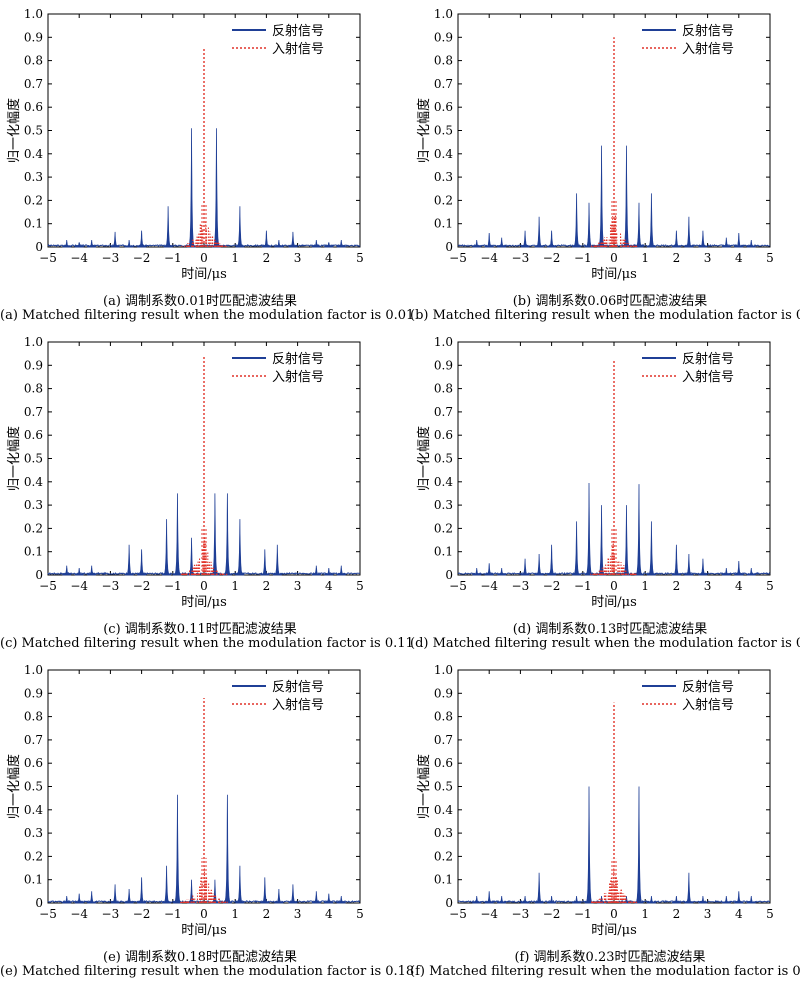 The width and height of the screenshot is (800, 985). I want to click on x-tick-label: −4, so click(489, 914).